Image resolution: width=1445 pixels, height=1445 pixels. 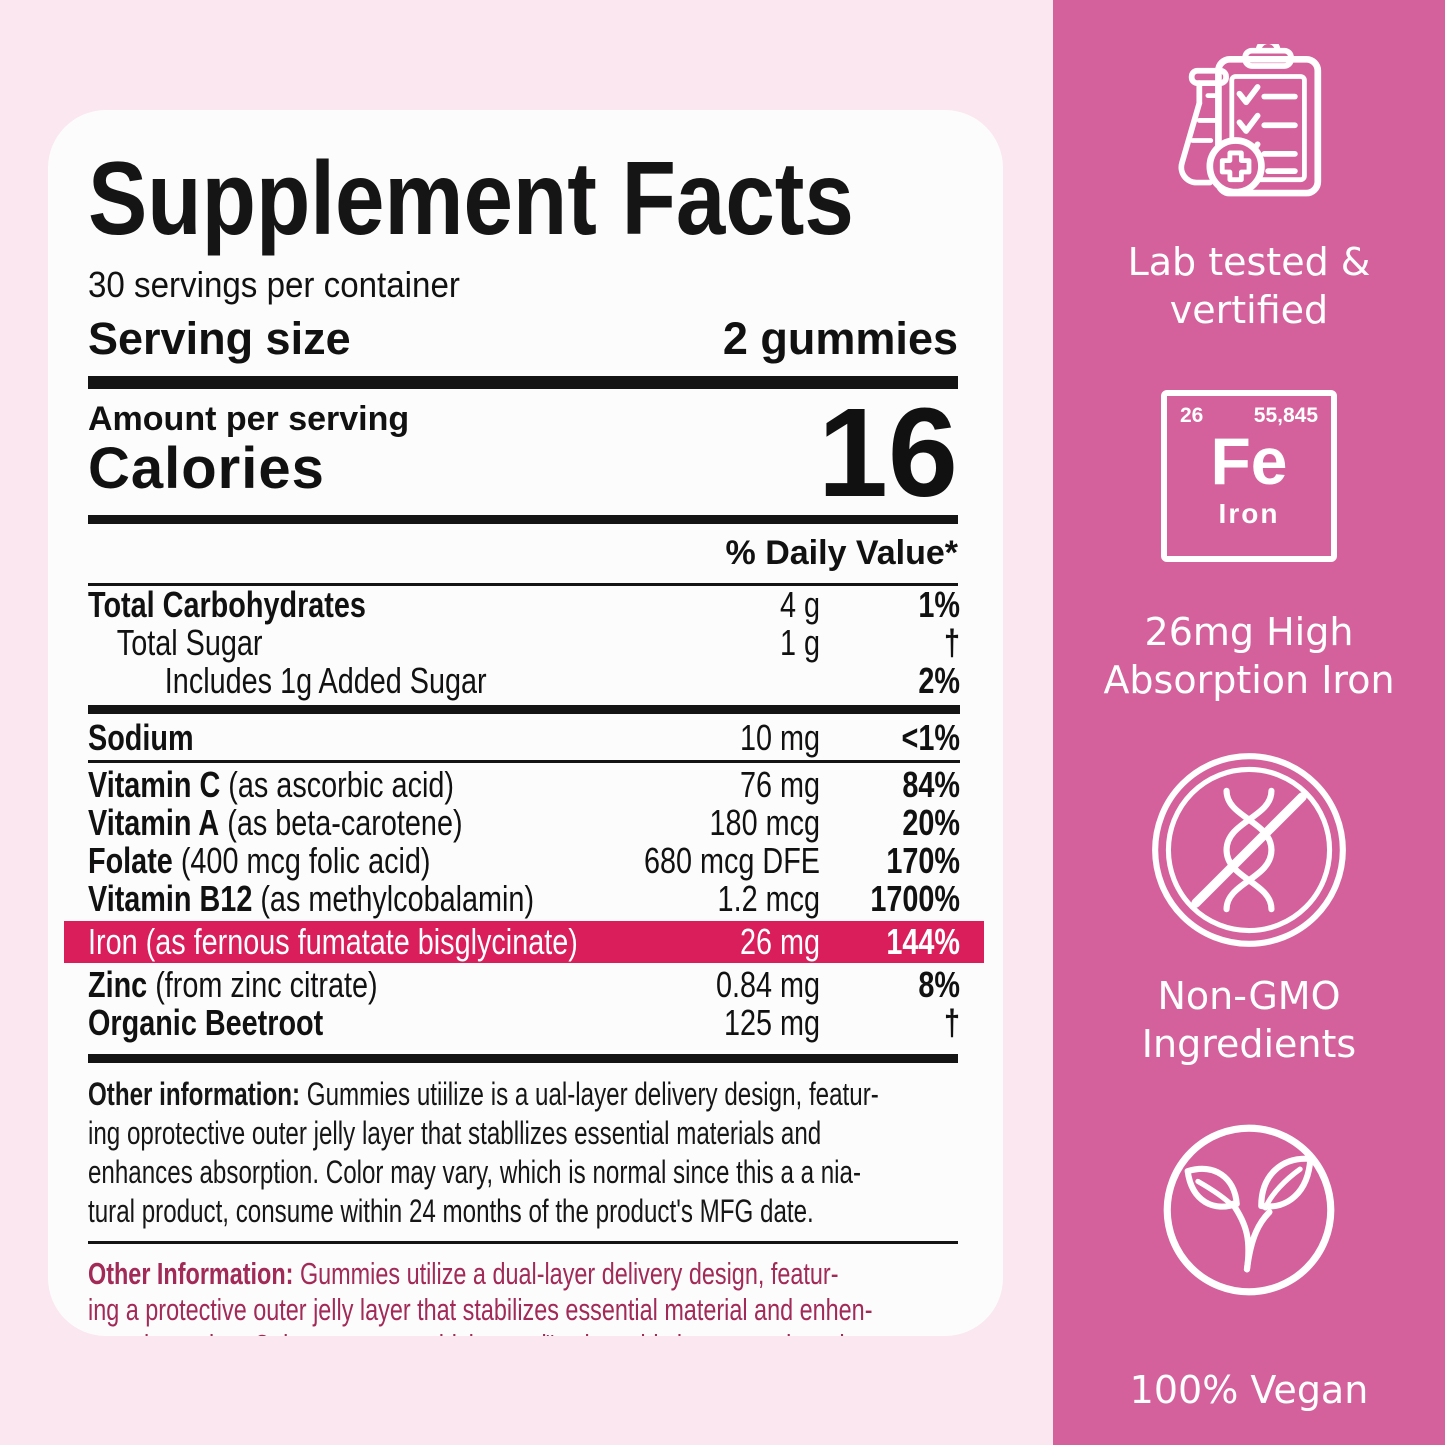 I want to click on high-absorption-iron-label: 26mg High Absorption Iron, so click(x=1249, y=656).